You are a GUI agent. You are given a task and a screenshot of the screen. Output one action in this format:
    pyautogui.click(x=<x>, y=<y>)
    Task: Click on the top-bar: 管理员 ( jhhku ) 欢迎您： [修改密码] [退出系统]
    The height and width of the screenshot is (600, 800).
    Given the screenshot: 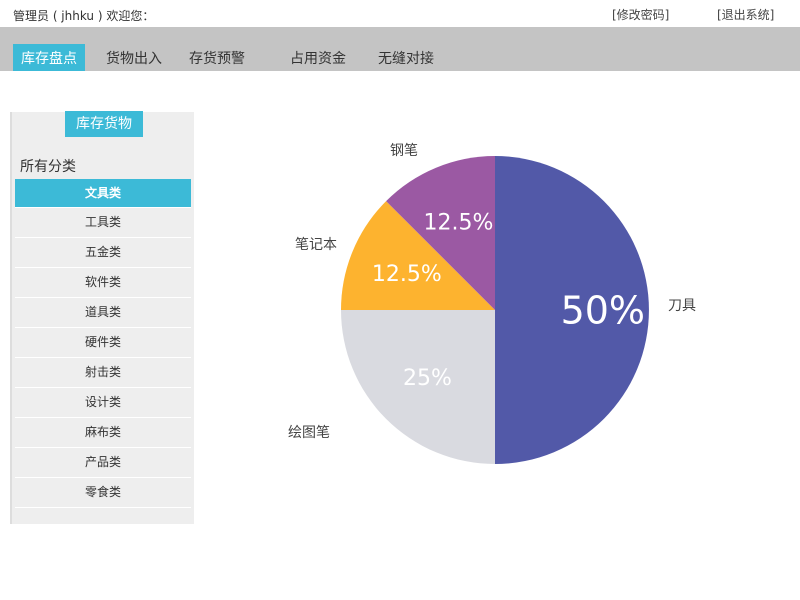 What is the action you would take?
    pyautogui.click(x=400, y=13)
    